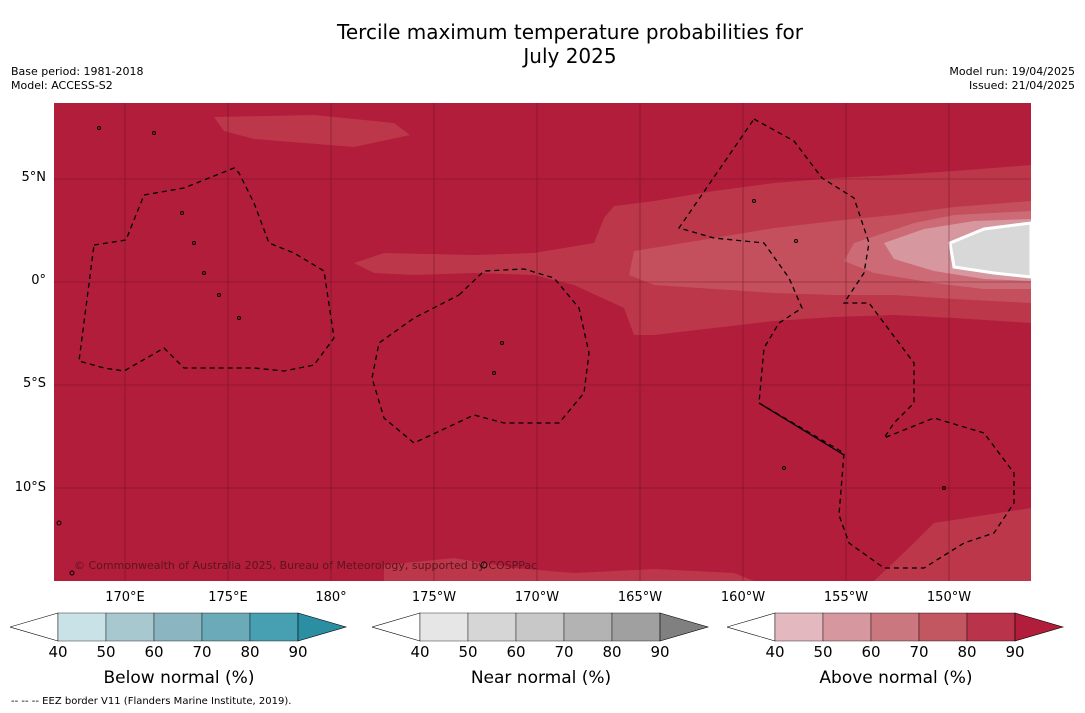 This screenshot has height=713, width=1085. I want to click on lon-label-180: 180°, so click(331, 597).